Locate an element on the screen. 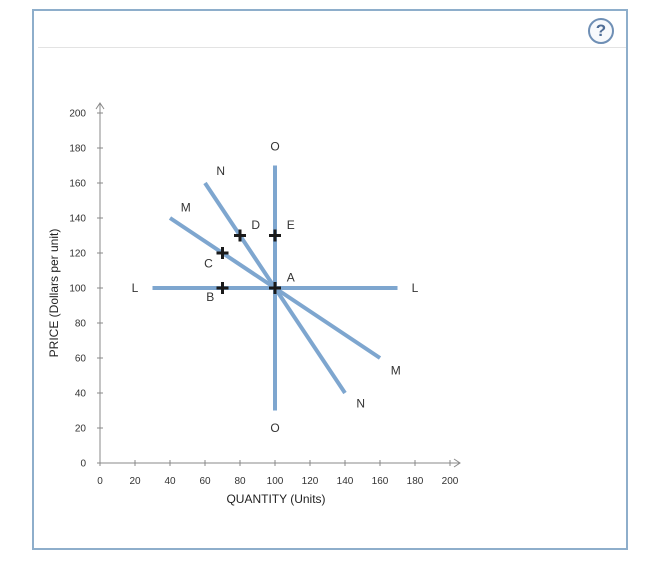 This screenshot has width=662, height=561. point-e is located at coordinates (275, 235).